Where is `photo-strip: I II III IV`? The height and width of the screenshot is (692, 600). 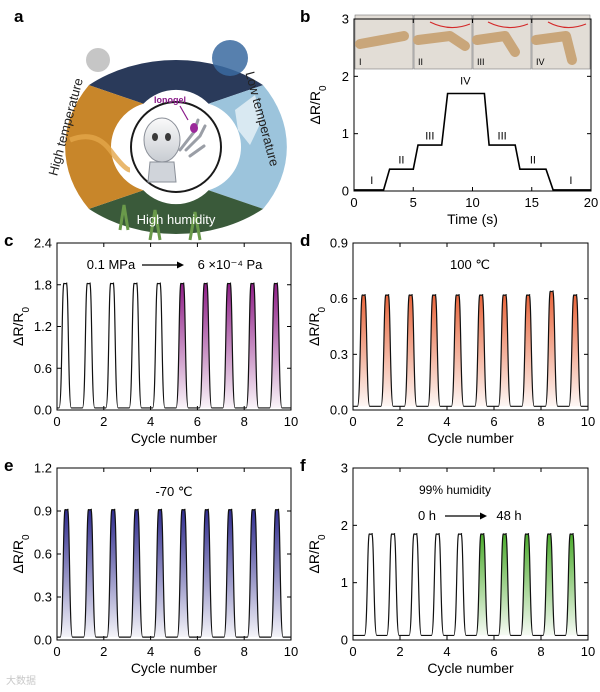 photo-strip: I II III IV is located at coordinates (472, 42).